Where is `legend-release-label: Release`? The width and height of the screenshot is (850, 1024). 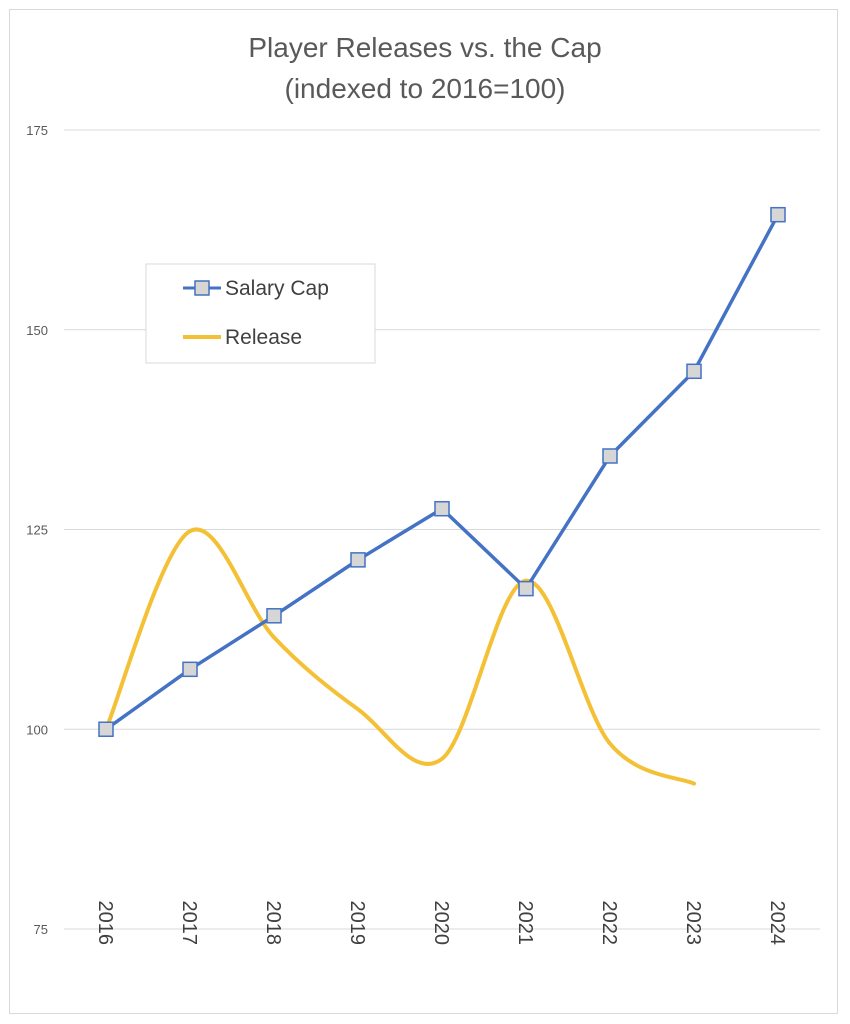 legend-release-label: Release is located at coordinates (263, 337).